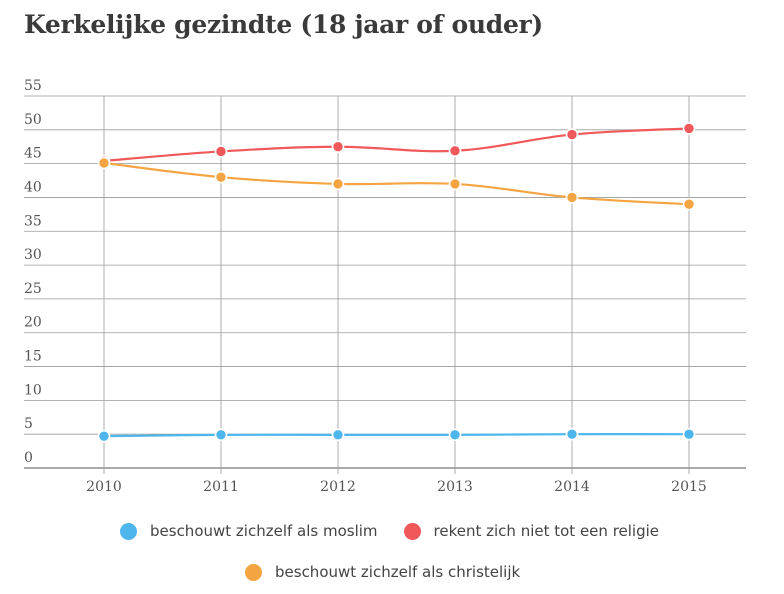 This screenshot has width=784, height=594. What do you see at coordinates (33, 357) in the screenshot?
I see `y-tick-label: 15` at bounding box center [33, 357].